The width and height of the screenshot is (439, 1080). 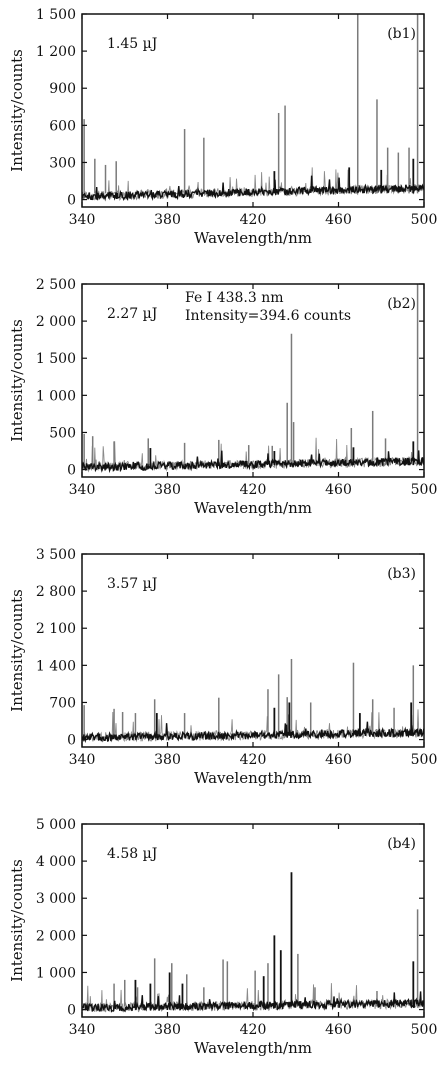 I want to click on panel-label: (b1), so click(x=401, y=34).